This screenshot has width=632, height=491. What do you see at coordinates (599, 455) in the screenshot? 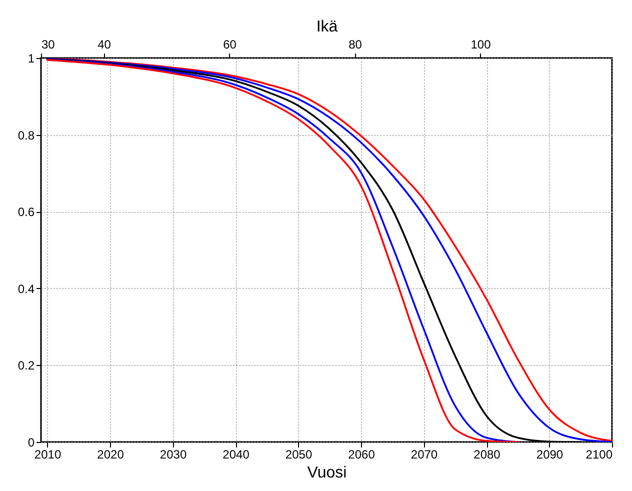
I see `x-tick-label: 2100` at bounding box center [599, 455].